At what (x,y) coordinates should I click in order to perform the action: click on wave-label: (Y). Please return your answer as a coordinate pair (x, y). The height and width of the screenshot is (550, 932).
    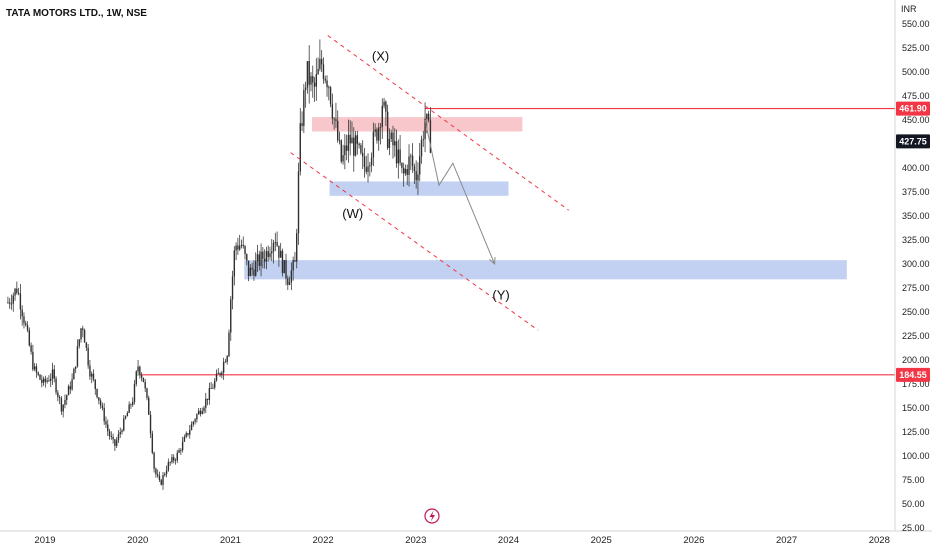
    Looking at the image, I should click on (500, 295).